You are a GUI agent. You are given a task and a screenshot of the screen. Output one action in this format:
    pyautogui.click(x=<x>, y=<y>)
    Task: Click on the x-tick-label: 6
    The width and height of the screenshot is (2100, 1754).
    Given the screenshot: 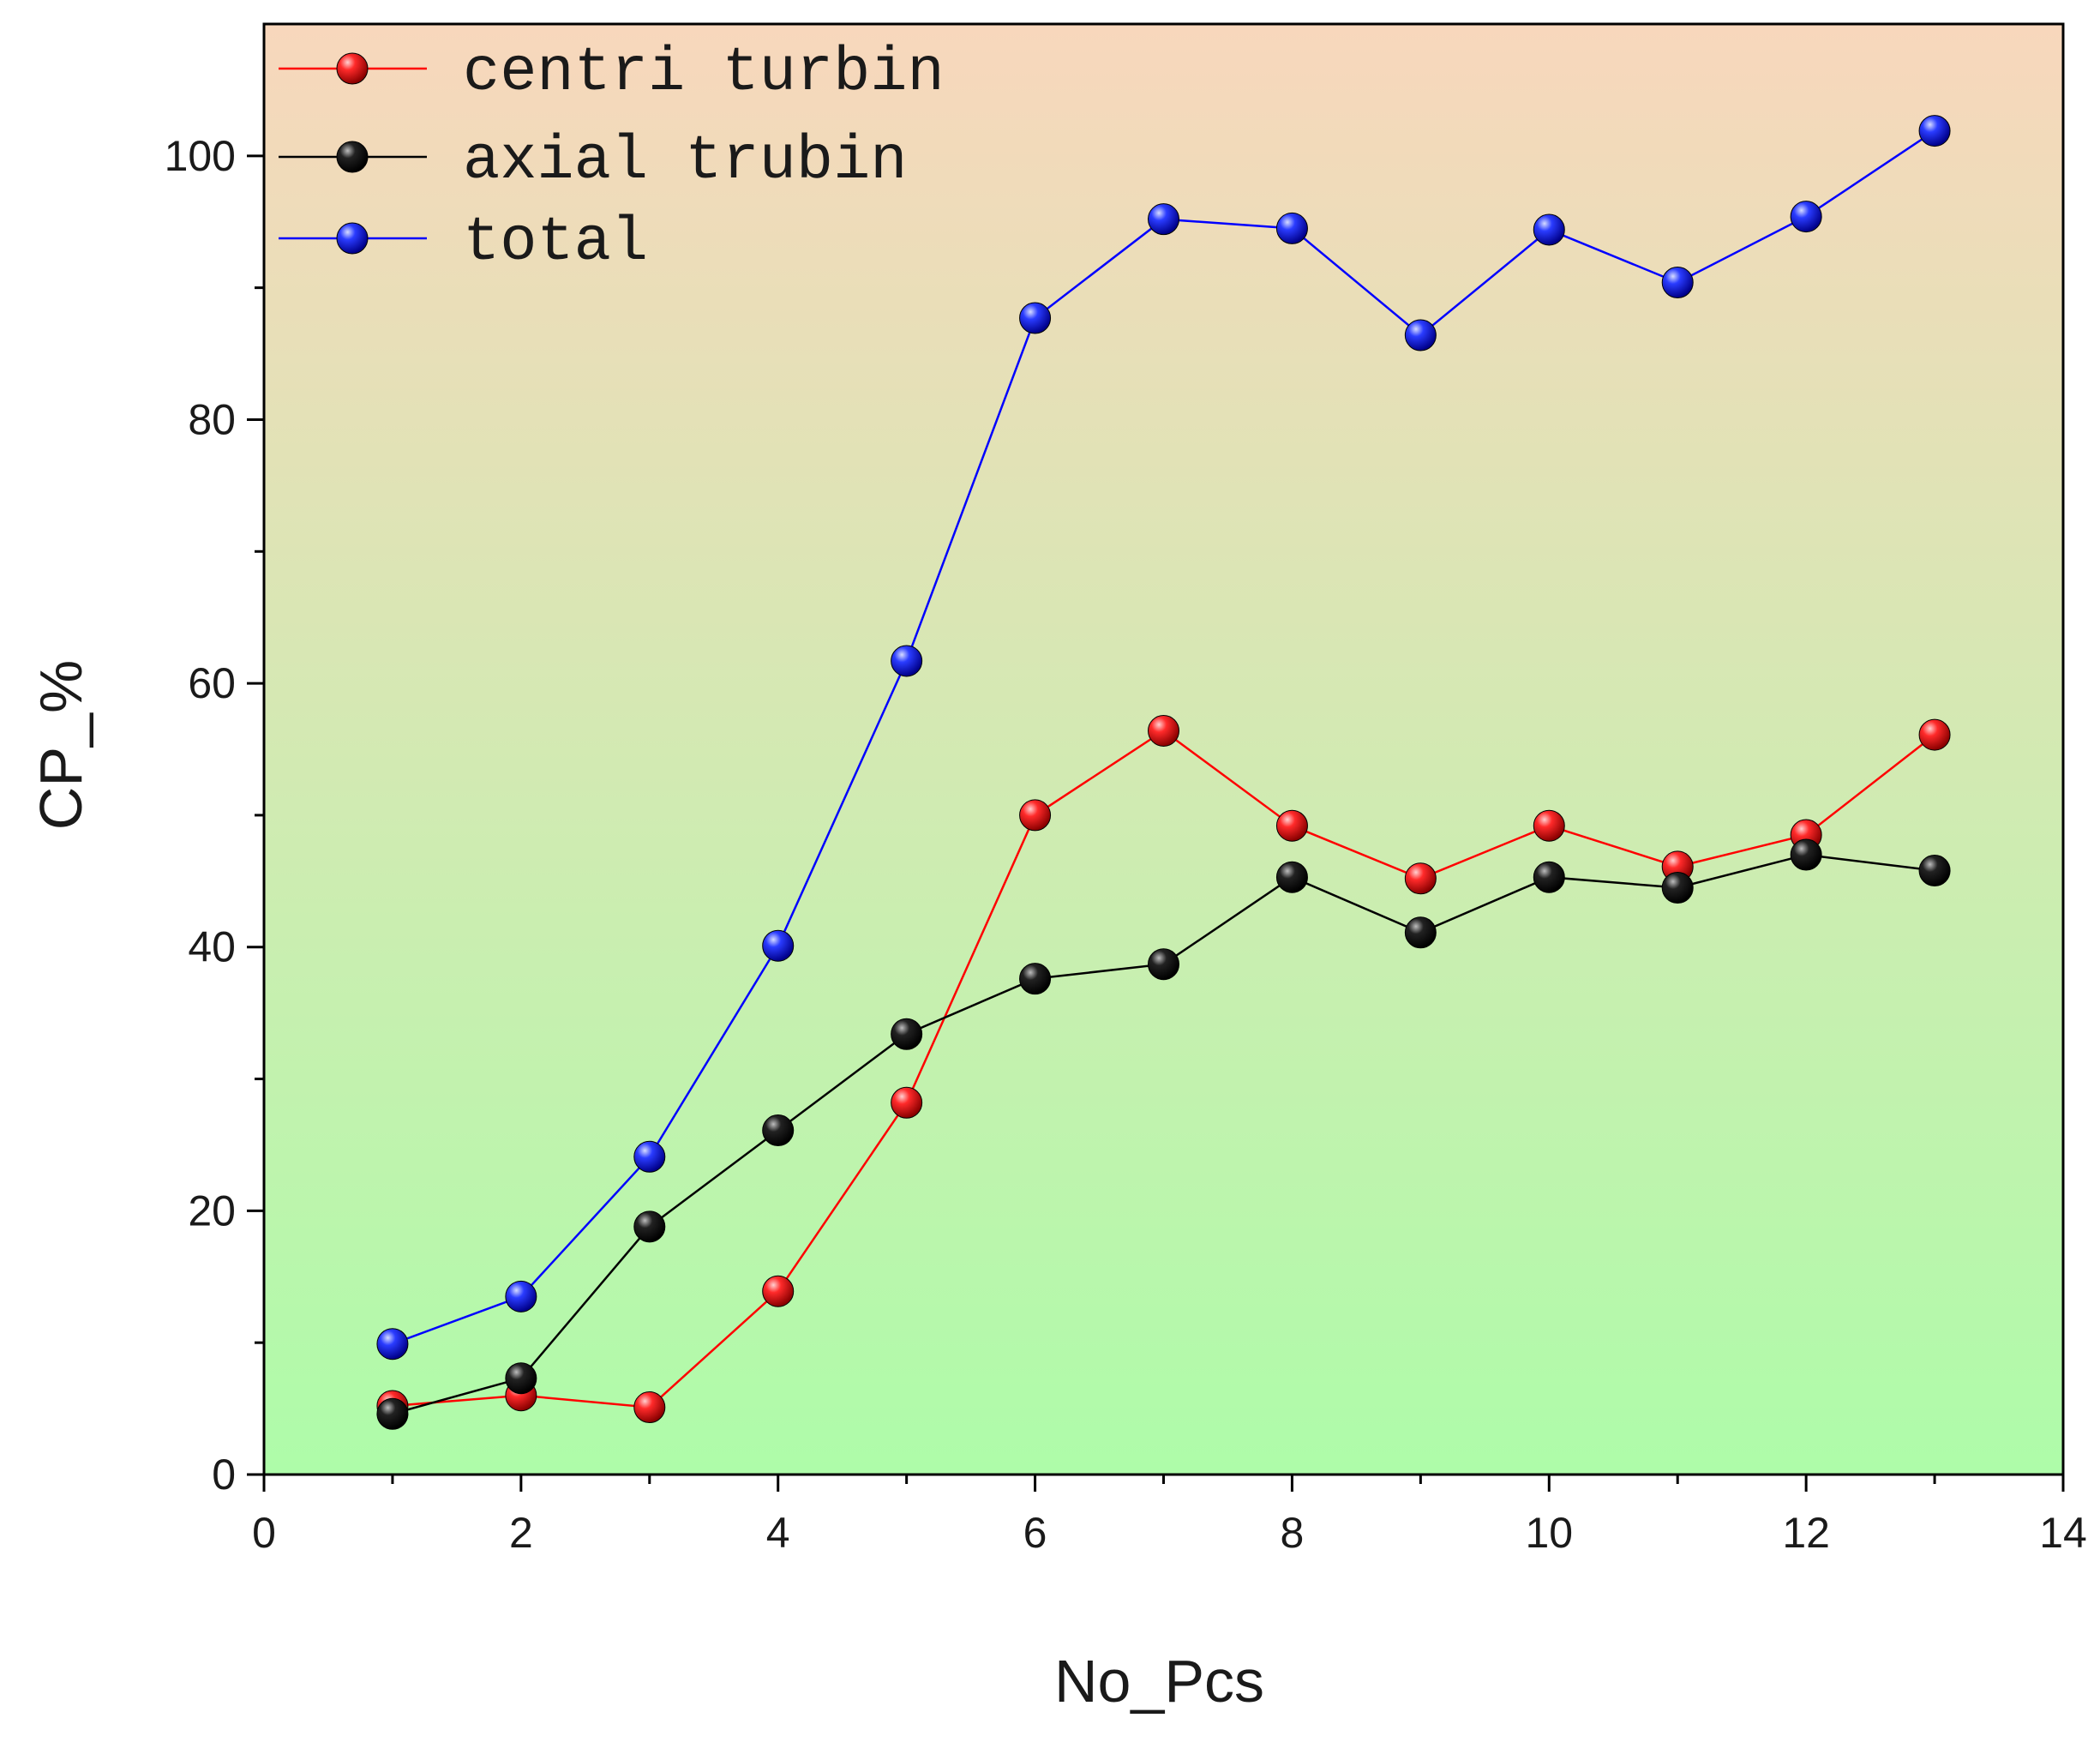 What is the action you would take?
    pyautogui.click(x=1035, y=1533)
    